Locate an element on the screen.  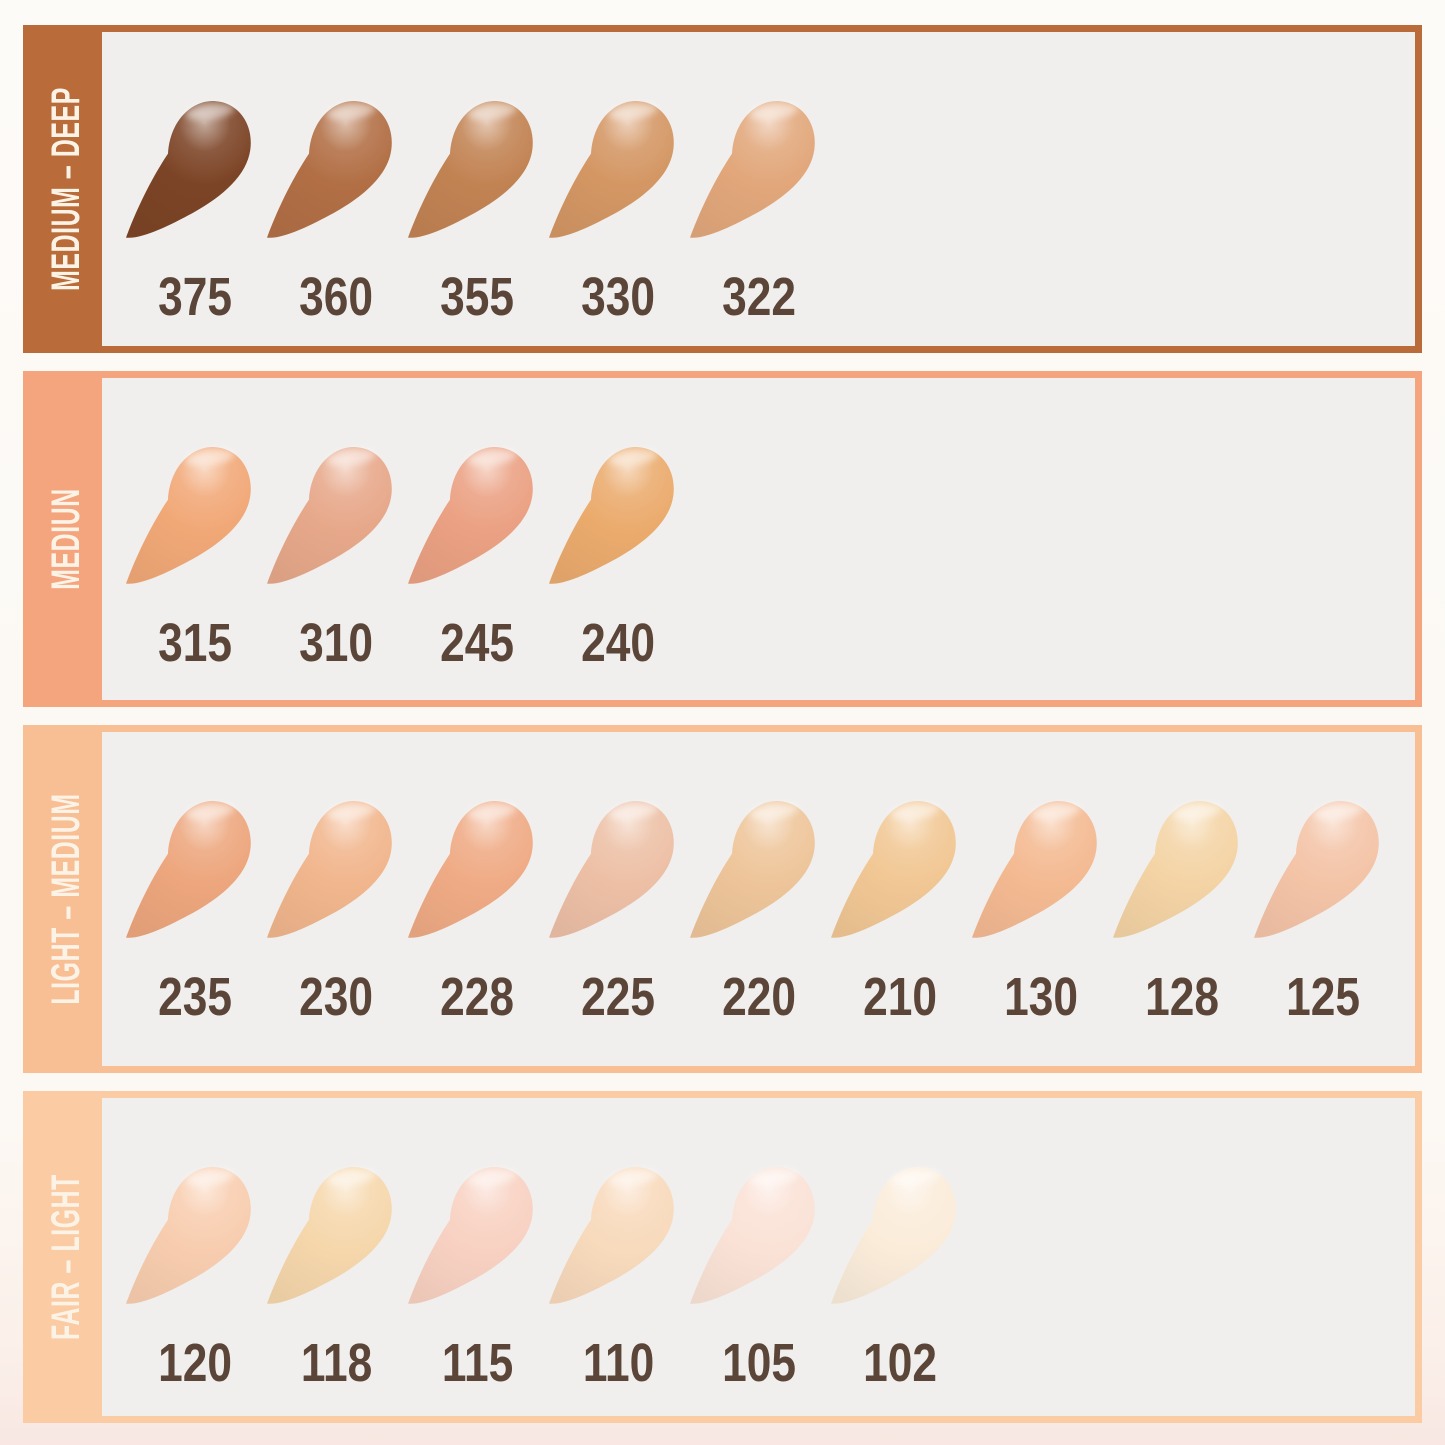
shade-number: 210 is located at coordinates (900, 997).